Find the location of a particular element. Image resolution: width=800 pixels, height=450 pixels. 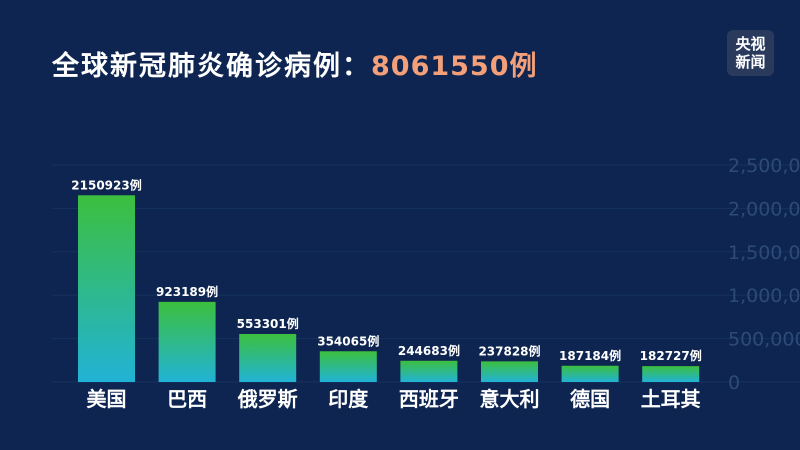

data-label: 354065例 is located at coordinates (348, 340).